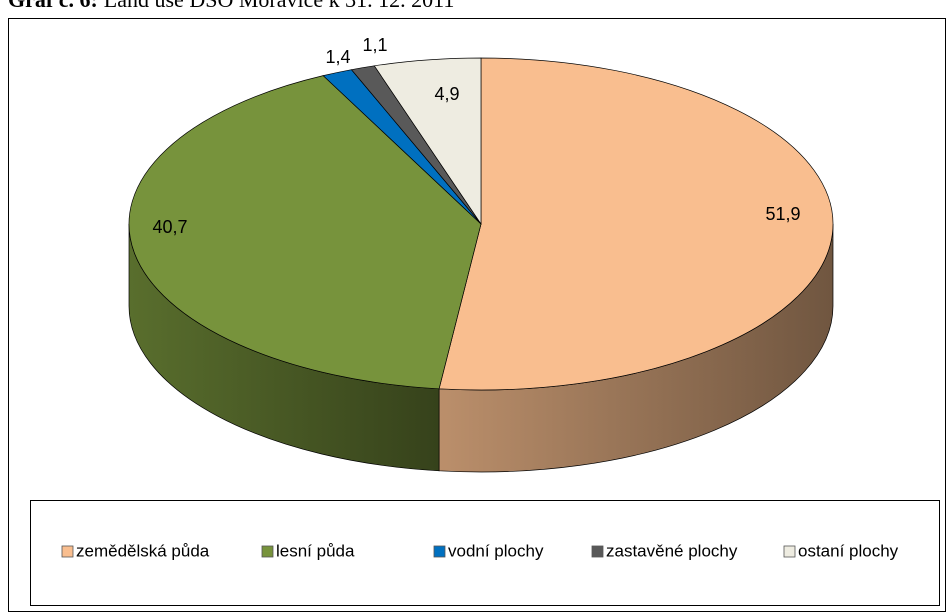 This screenshot has width=952, height=615. What do you see at coordinates (53, 6) in the screenshot?
I see `title-number: Graf č. 6:` at bounding box center [53, 6].